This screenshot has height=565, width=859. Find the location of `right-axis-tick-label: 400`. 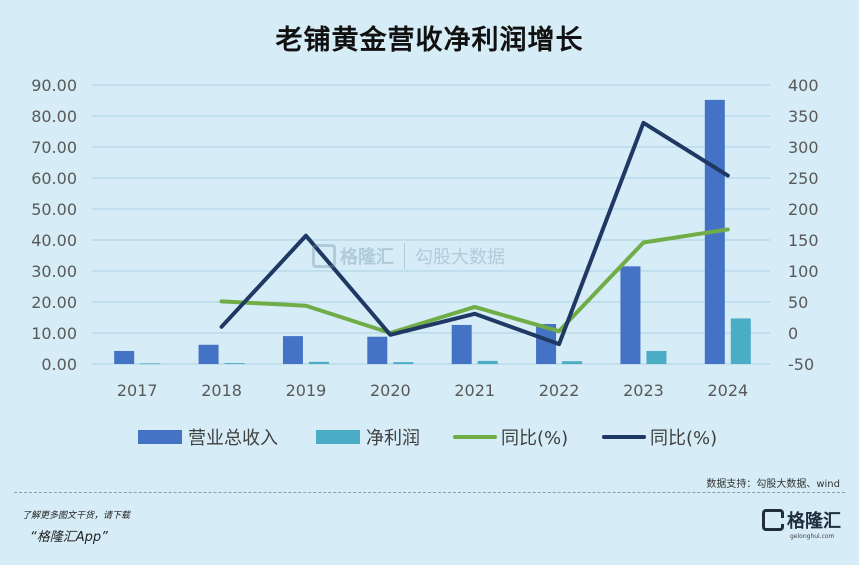

right-axis-tick-label: 400 is located at coordinates (803, 85).